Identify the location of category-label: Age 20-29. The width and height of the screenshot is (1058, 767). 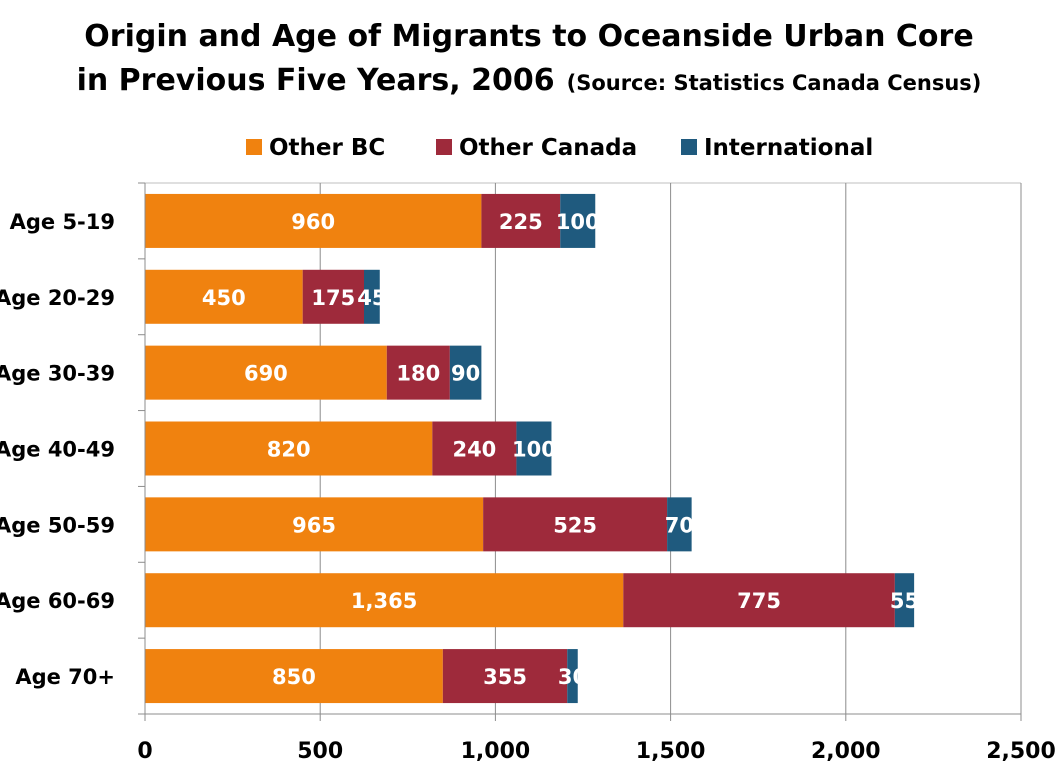
(57, 298).